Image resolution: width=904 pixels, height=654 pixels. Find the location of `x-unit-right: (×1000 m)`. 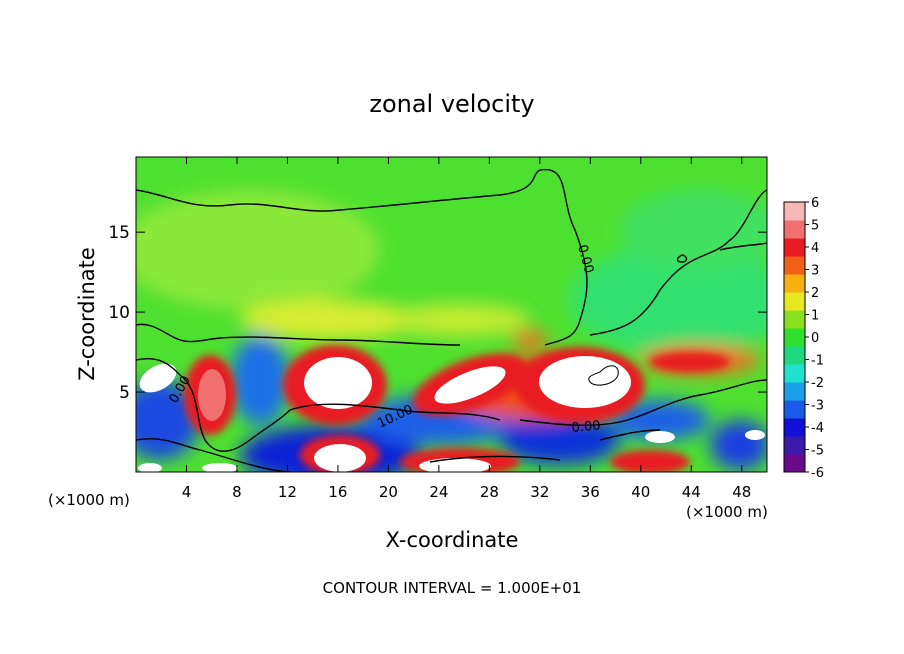

x-unit-right: (×1000 m) is located at coordinates (727, 512).